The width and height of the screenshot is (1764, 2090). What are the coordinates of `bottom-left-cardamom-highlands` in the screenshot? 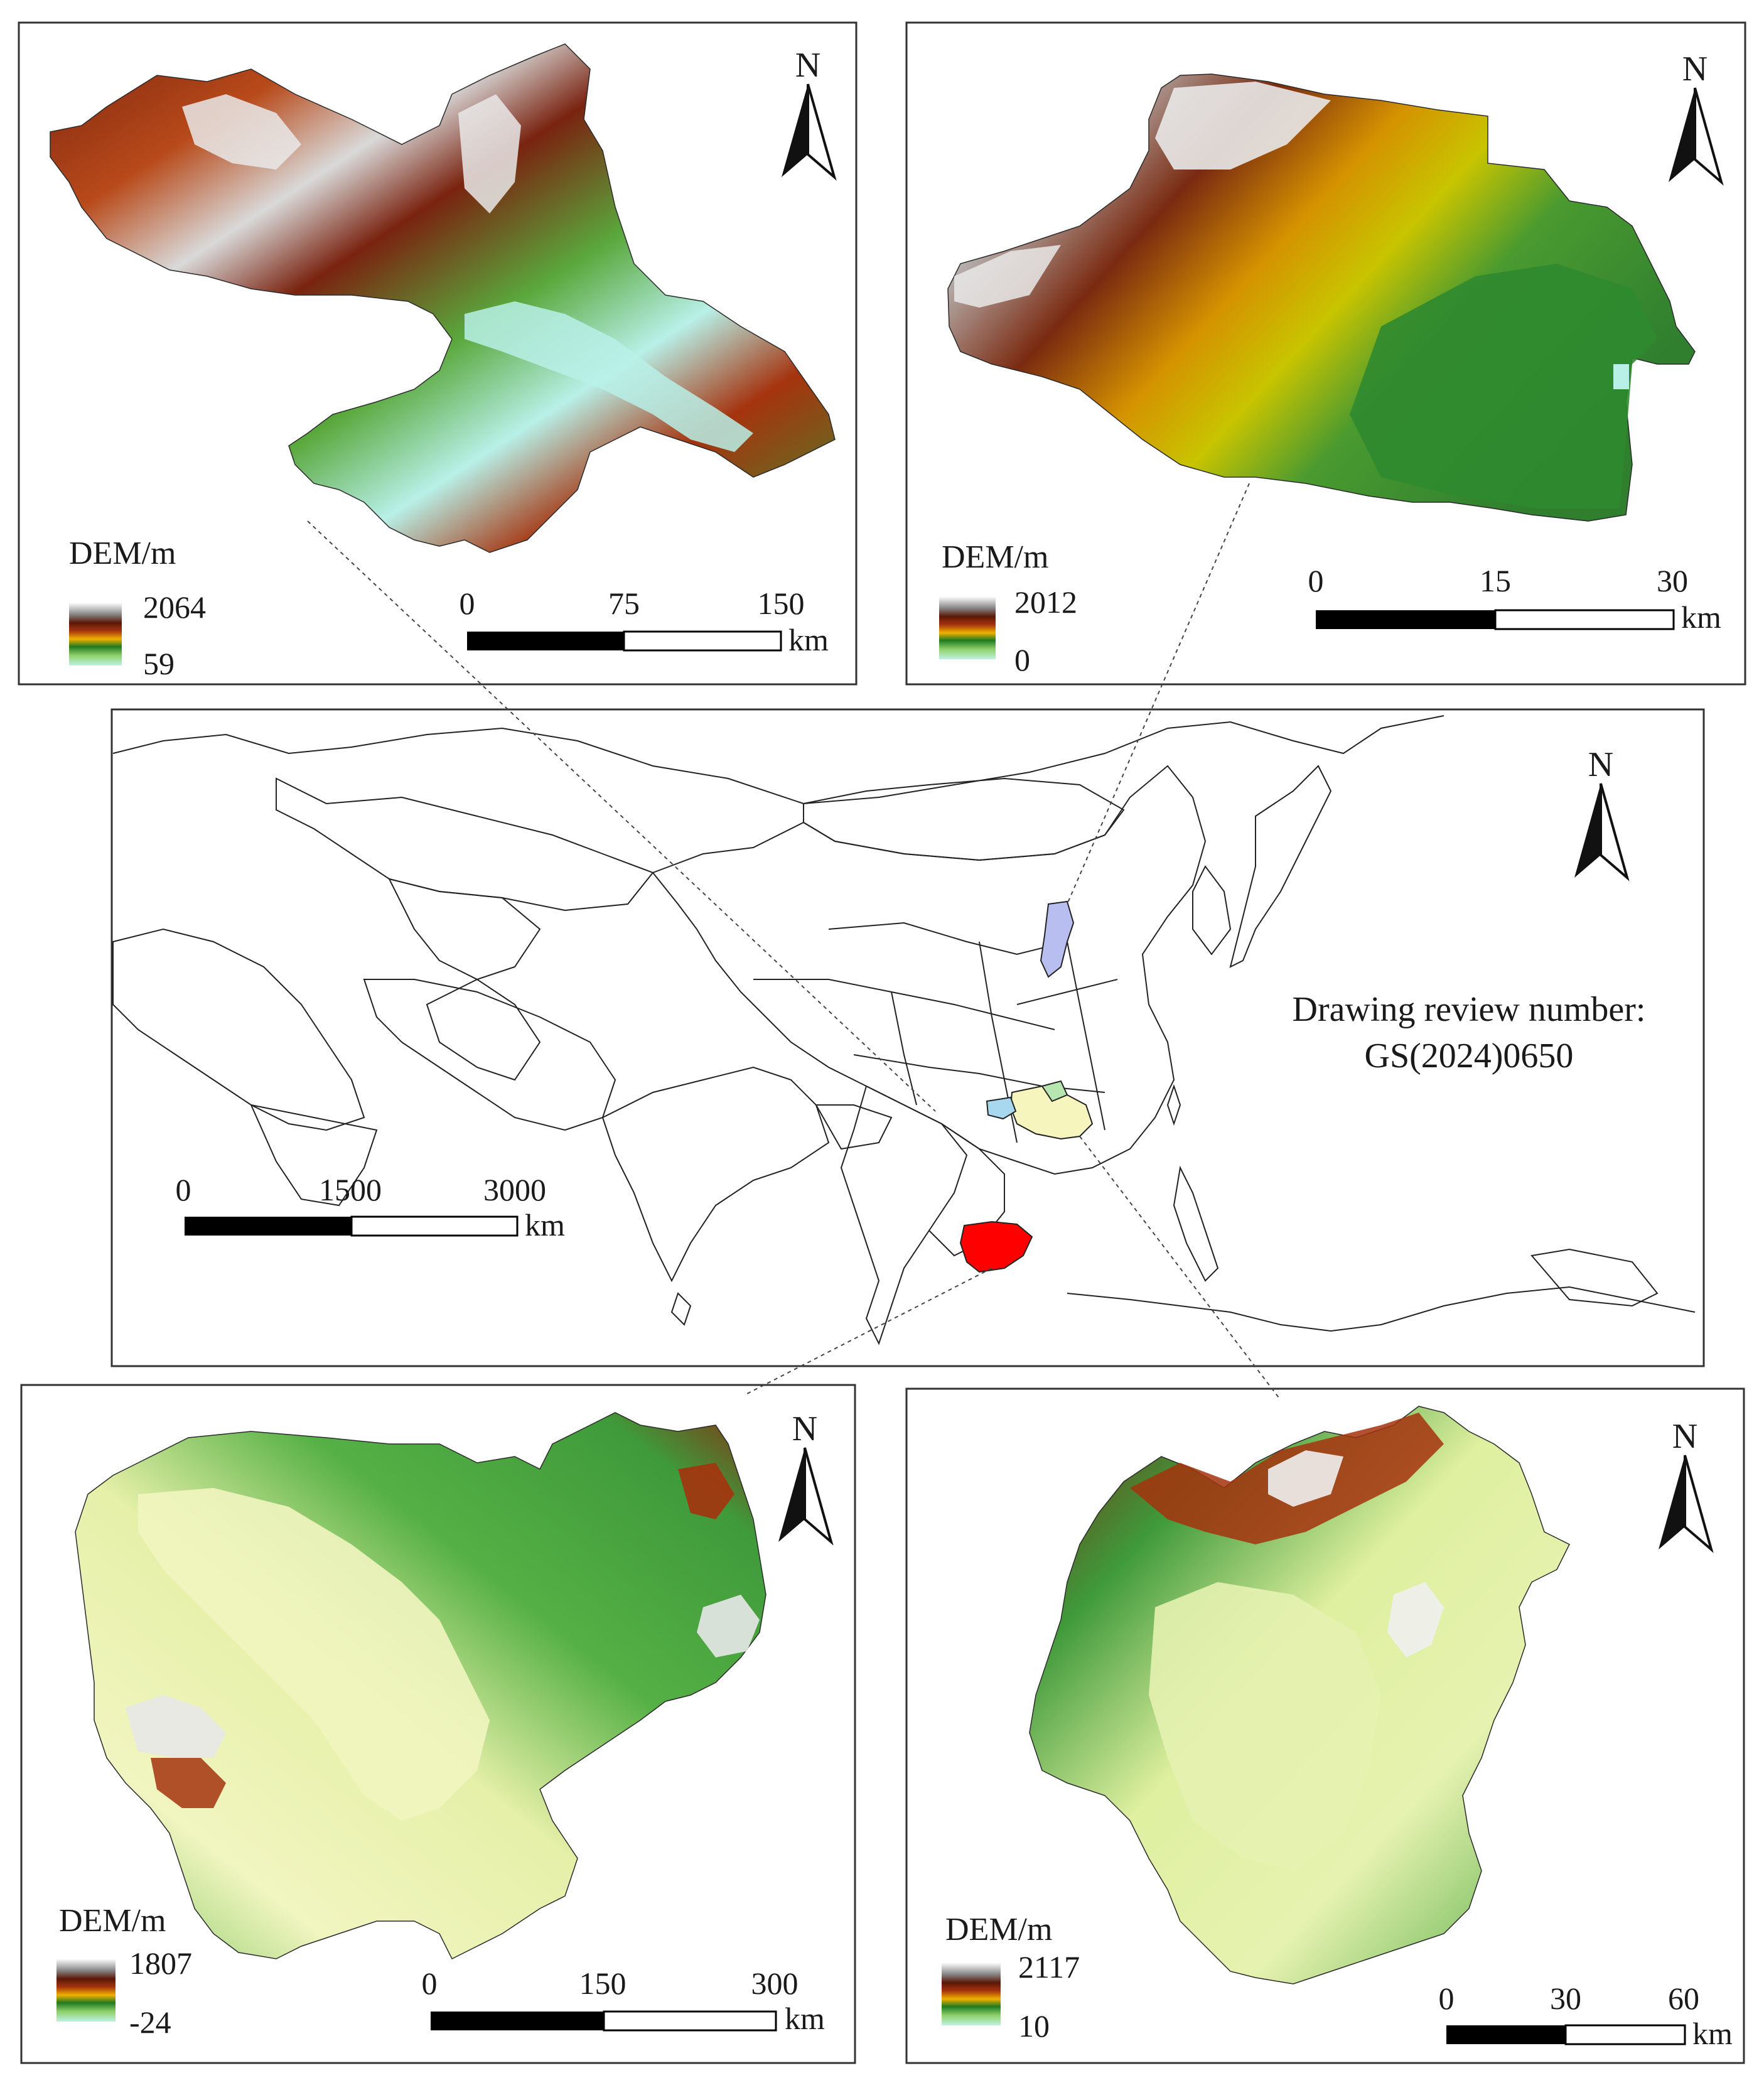 It's located at (176, 1727).